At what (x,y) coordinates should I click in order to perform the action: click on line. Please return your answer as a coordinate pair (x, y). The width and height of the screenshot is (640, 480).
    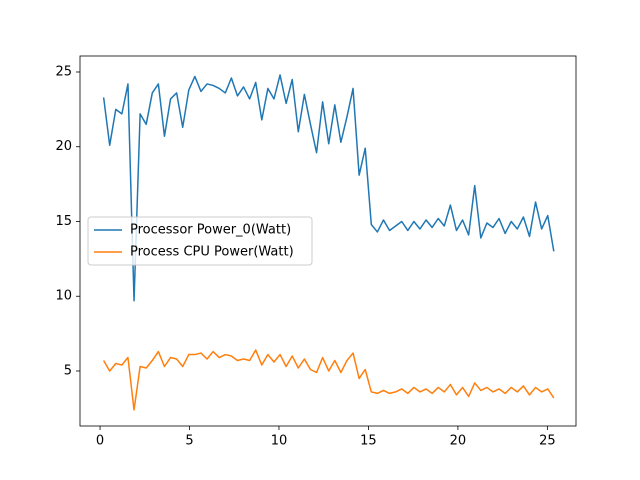
    Looking at the image, I should click on (328, 380).